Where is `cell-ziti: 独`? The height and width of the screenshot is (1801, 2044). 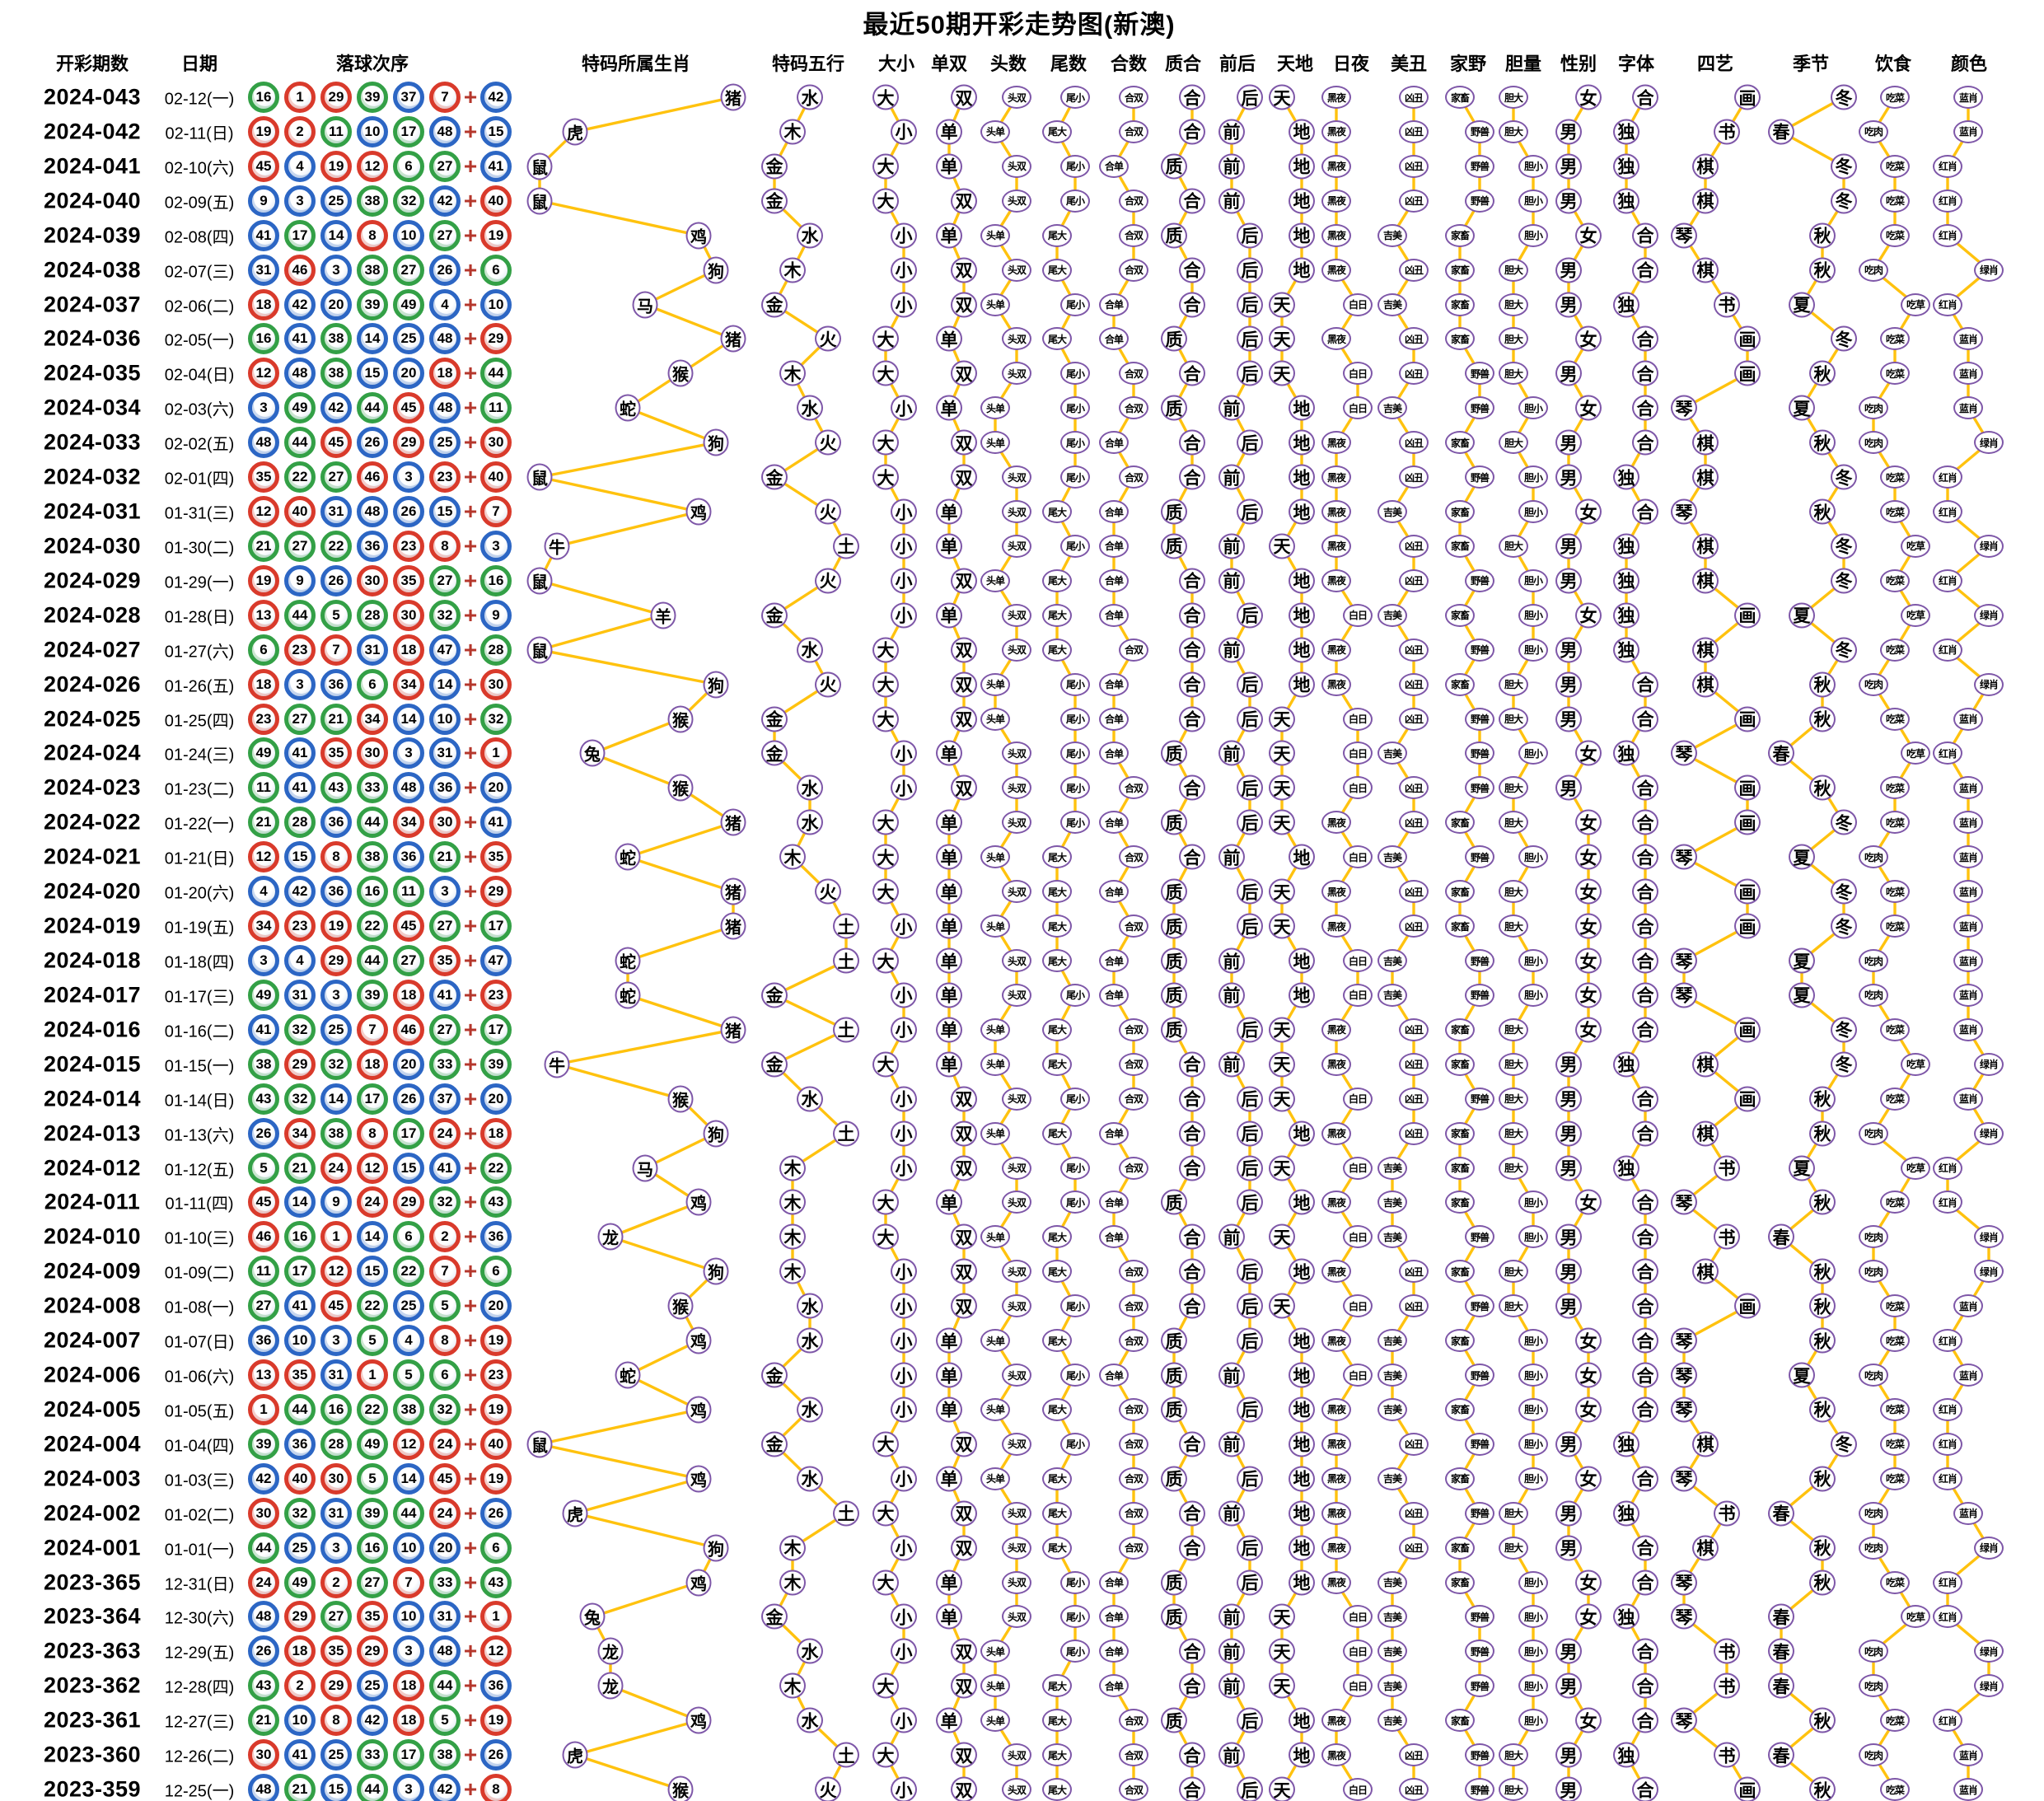
cell-ziti: 独 is located at coordinates (1626, 546).